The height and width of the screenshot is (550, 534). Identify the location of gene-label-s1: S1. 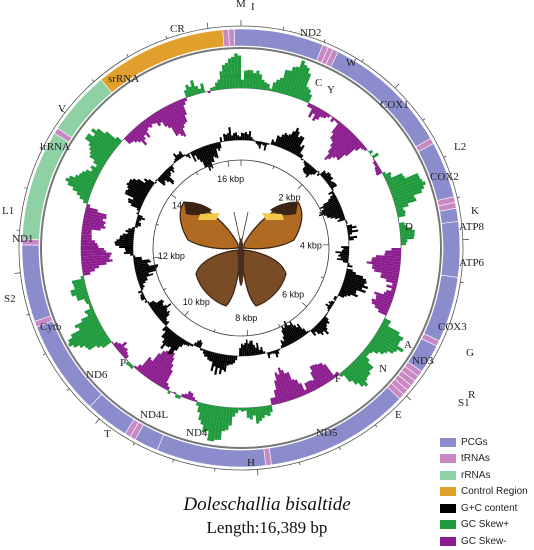
(464, 403).